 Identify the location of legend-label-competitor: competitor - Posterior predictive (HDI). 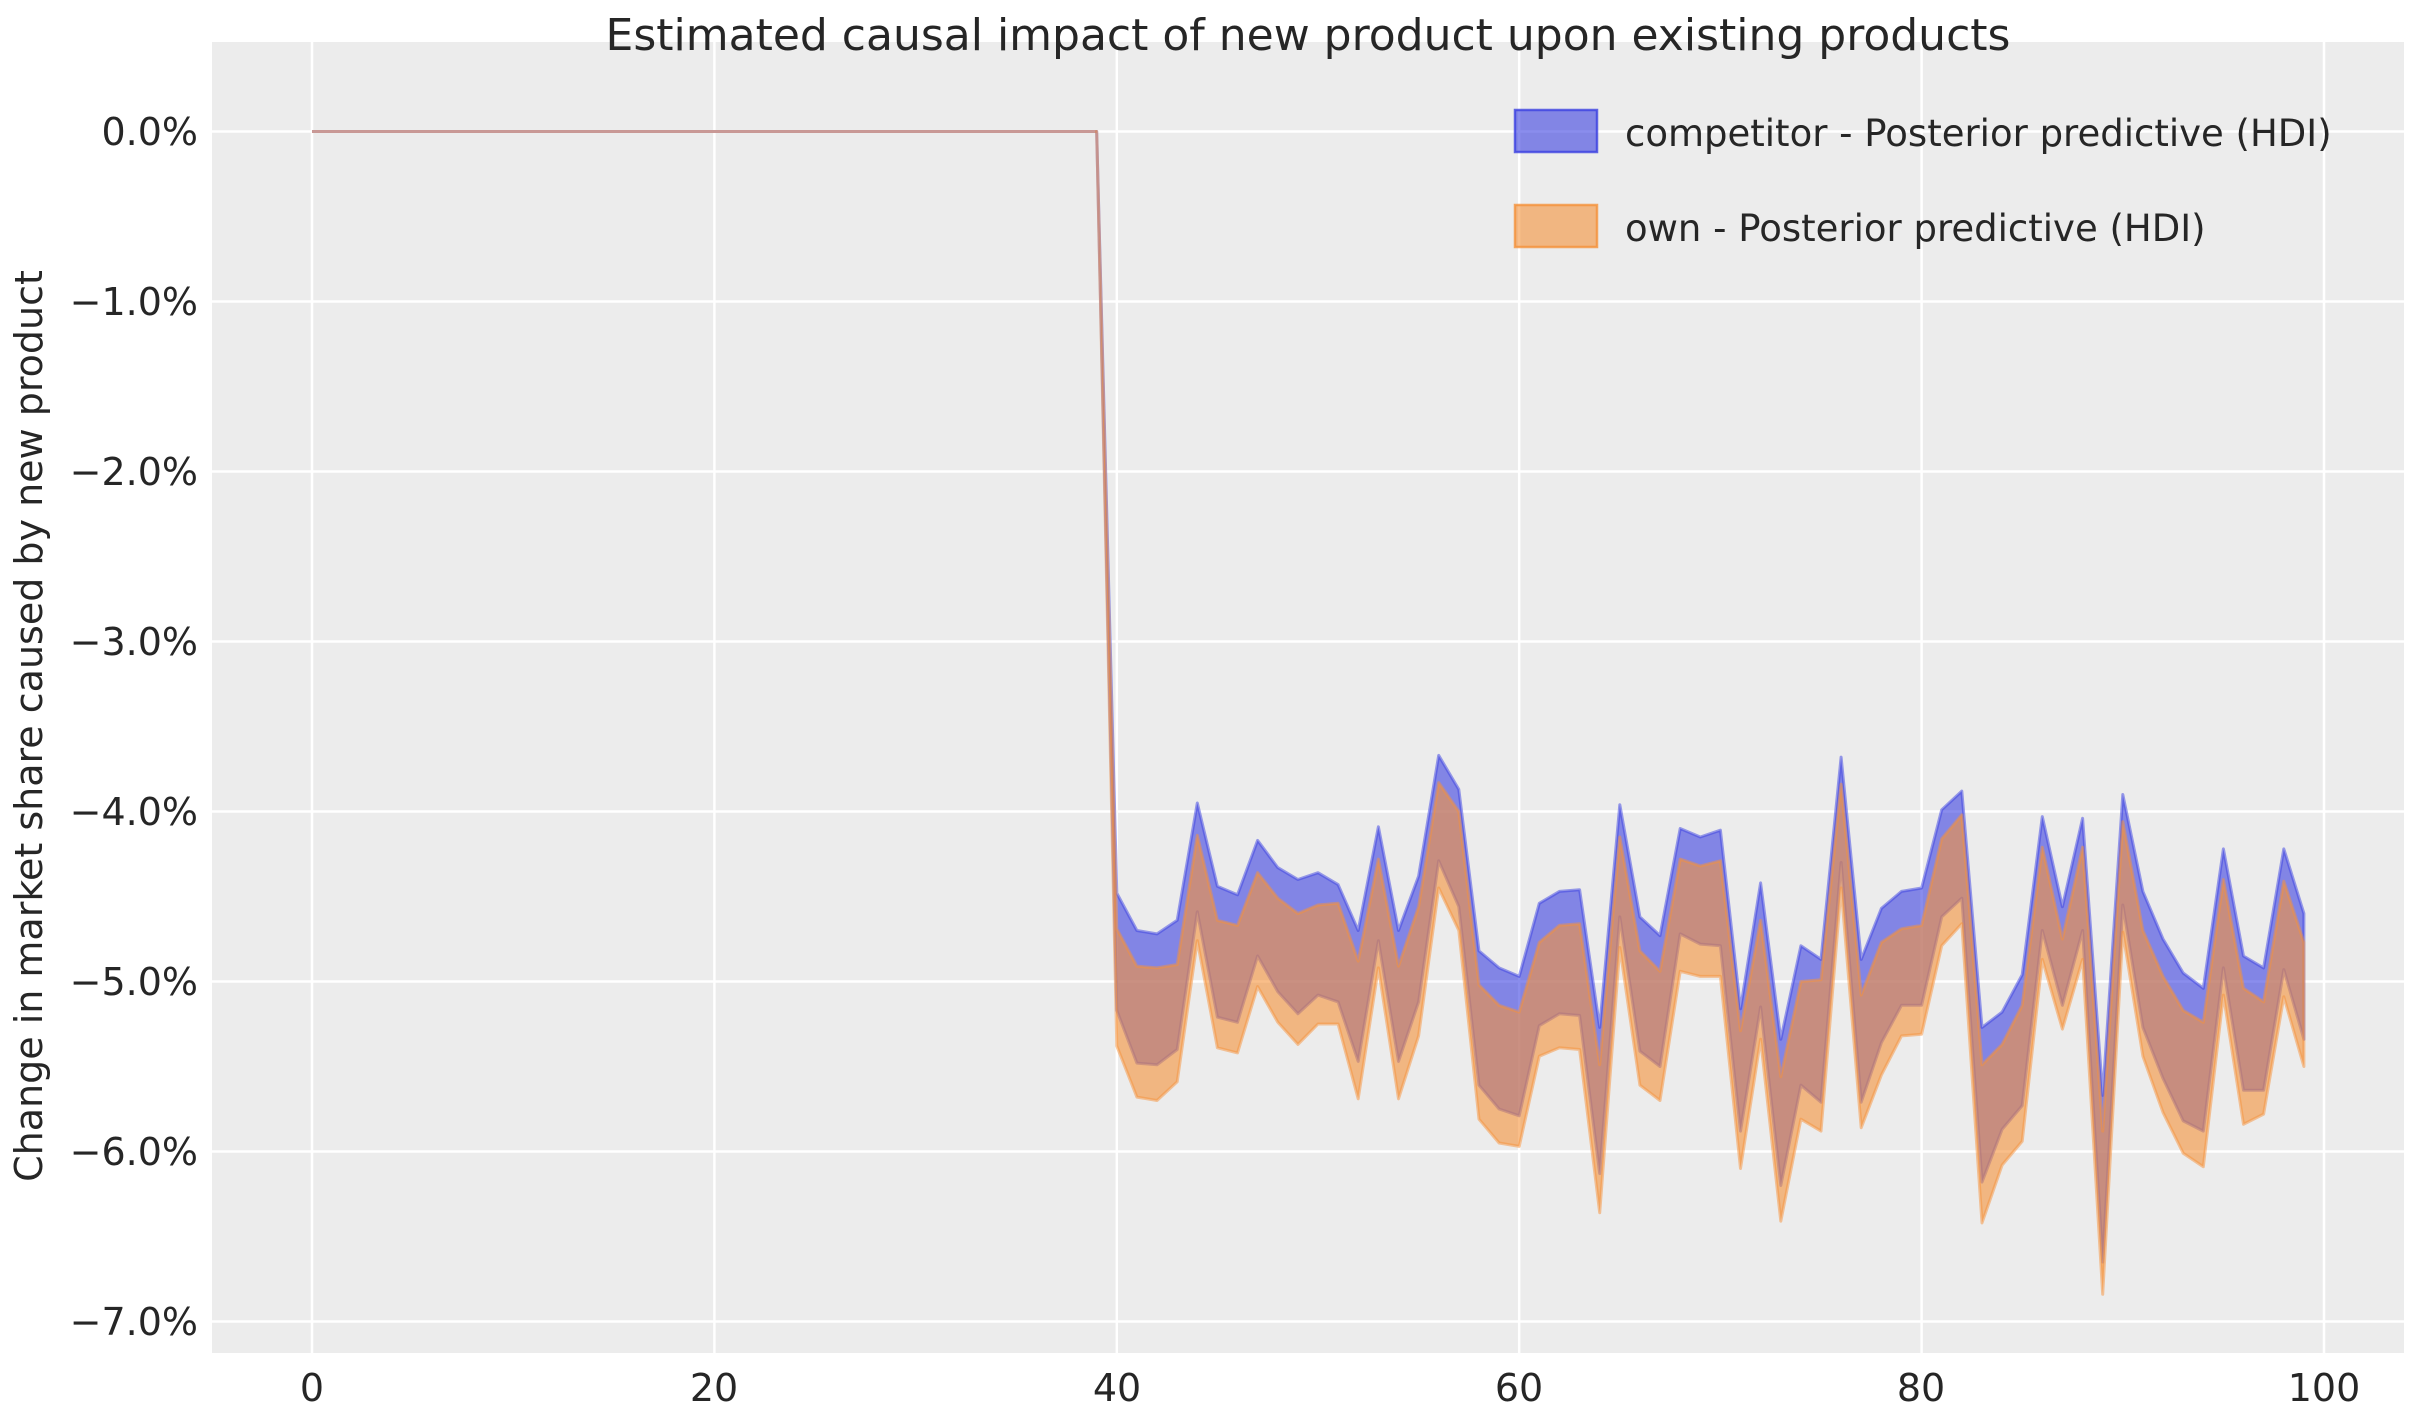
(1978, 133).